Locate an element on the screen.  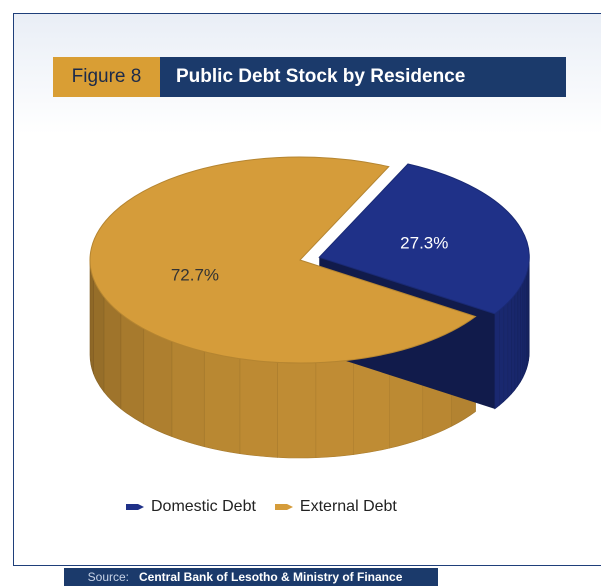
external-swatch-icon is located at coordinates (283, 507).